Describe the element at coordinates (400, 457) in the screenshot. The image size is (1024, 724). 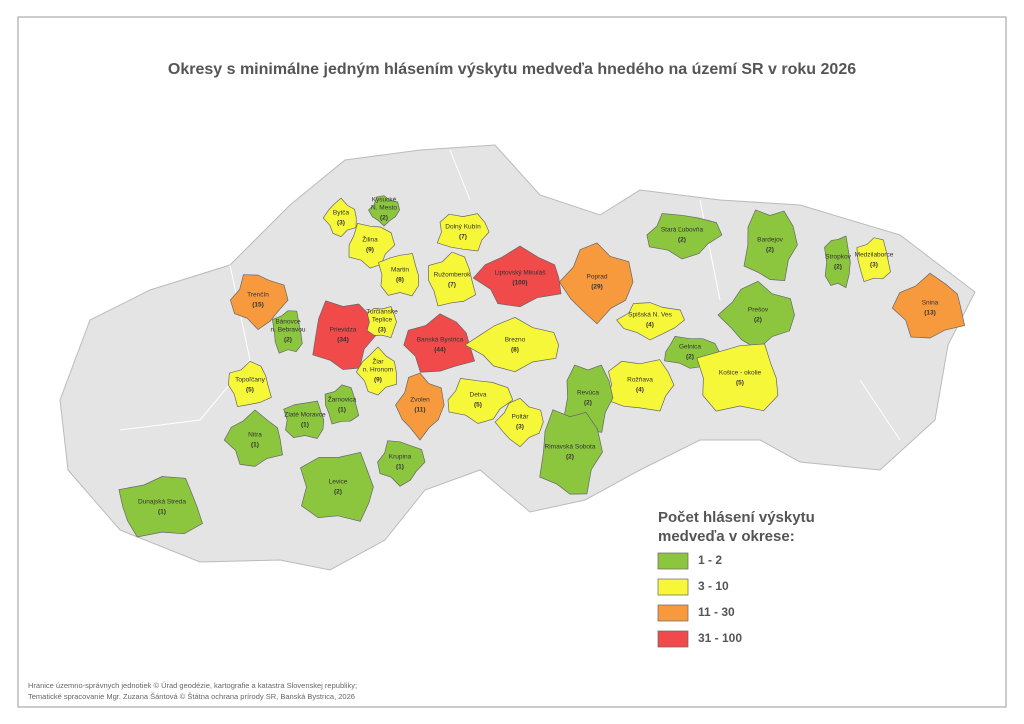
I see `district-name: Krupina` at that location.